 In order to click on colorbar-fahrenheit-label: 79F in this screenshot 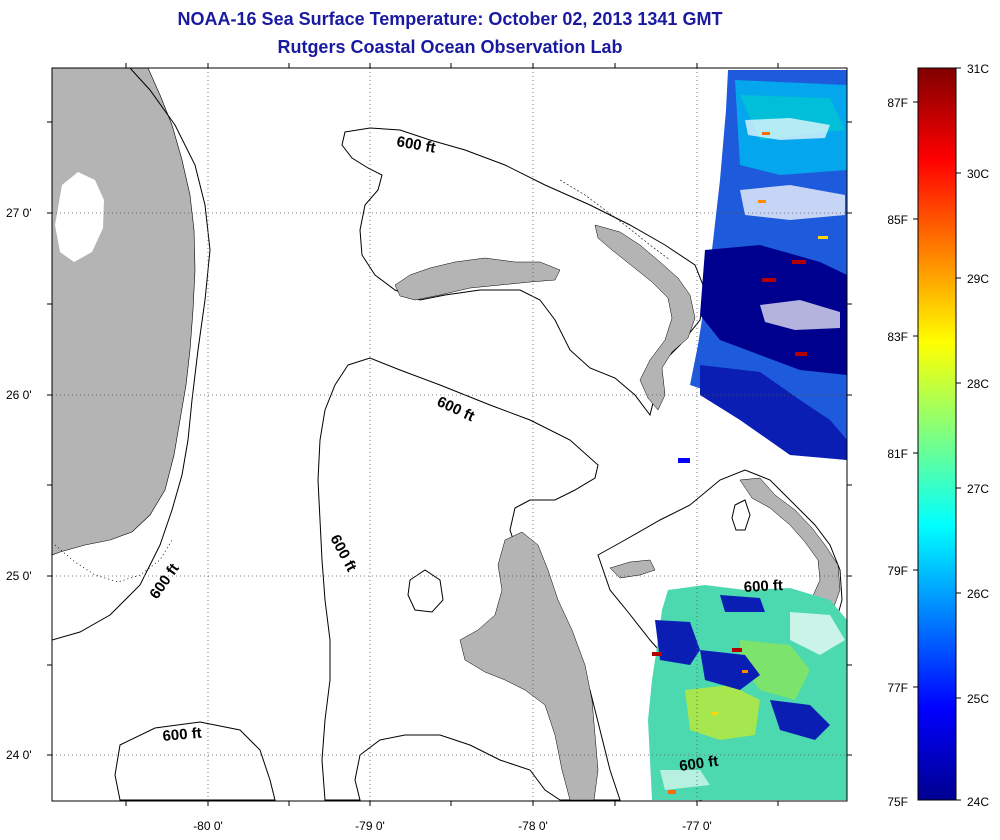, I will do `click(897, 571)`.